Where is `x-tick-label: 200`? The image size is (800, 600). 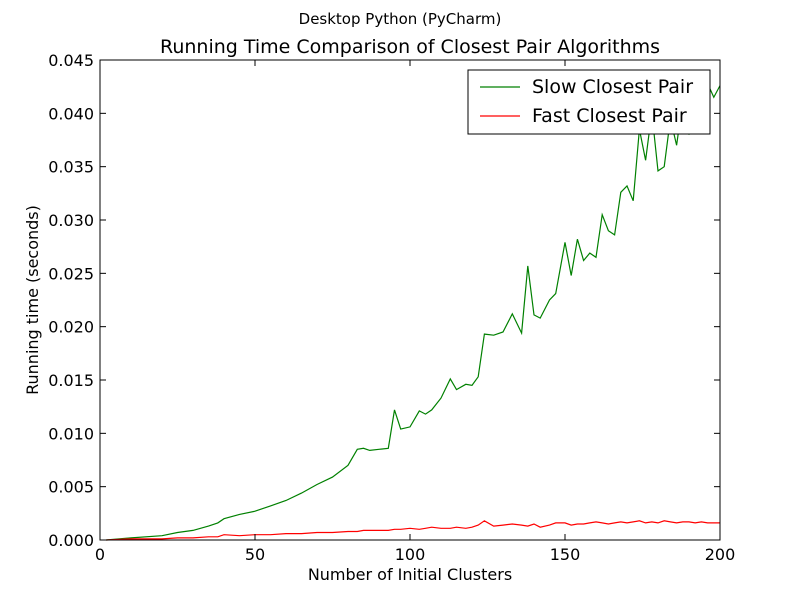
x-tick-label: 200 is located at coordinates (720, 554).